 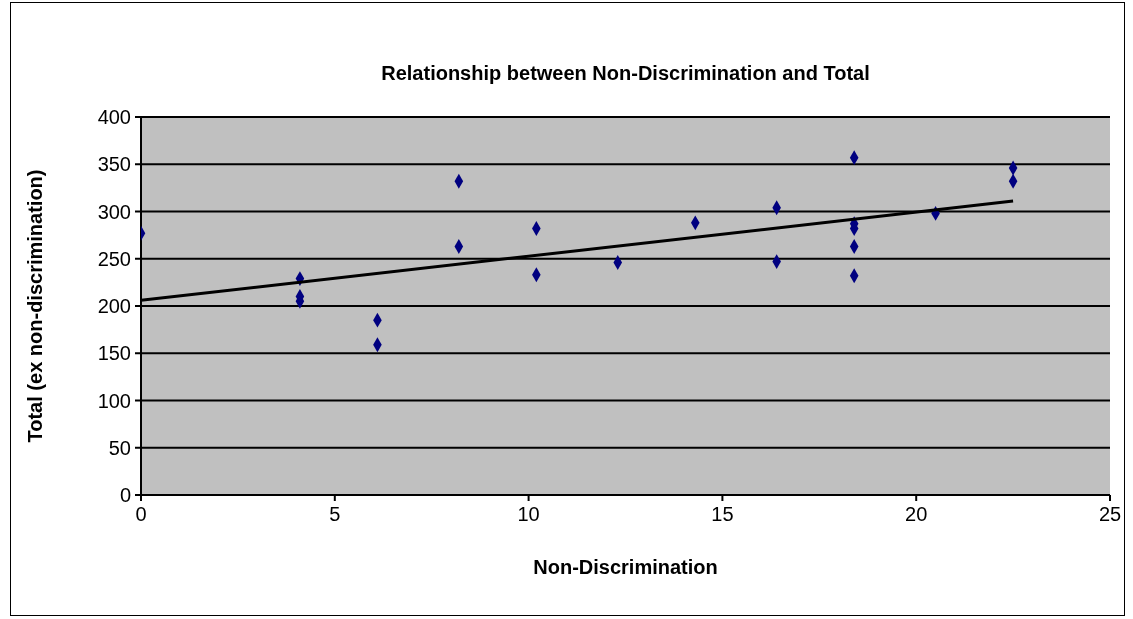 I want to click on chart-title: Relationship between Non-Discrimination and Total, so click(x=625, y=73).